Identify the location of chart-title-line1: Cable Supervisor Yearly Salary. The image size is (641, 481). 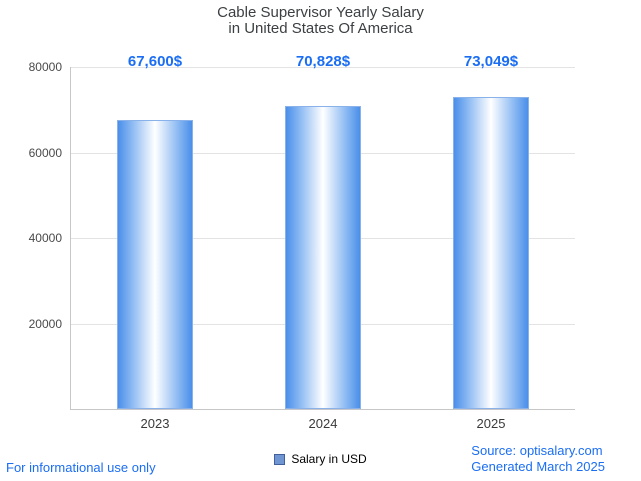
(320, 12).